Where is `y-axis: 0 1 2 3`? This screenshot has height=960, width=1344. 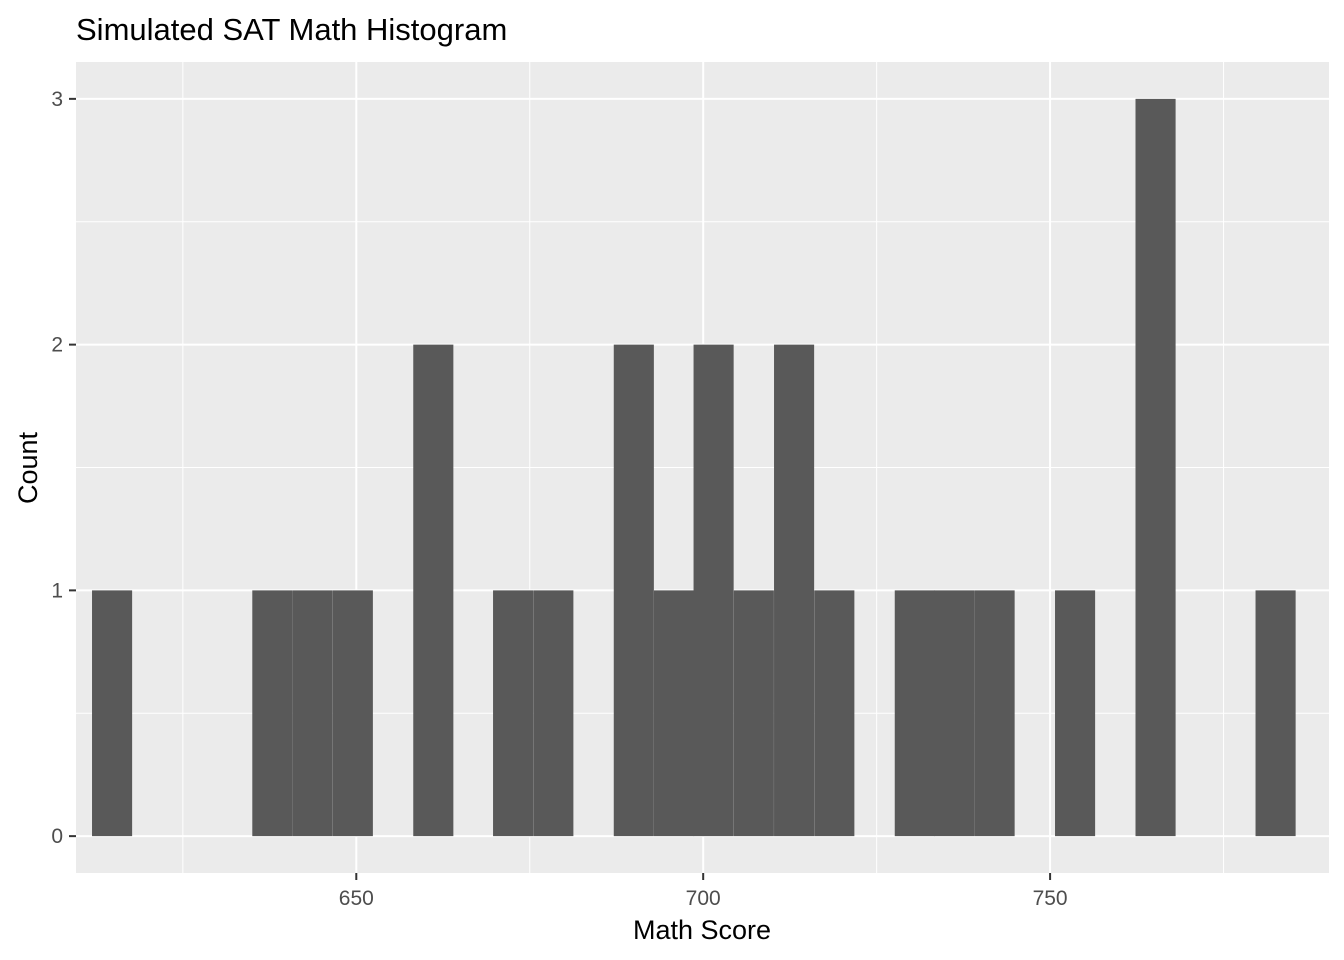
y-axis: 0 1 2 3 is located at coordinates (63, 468).